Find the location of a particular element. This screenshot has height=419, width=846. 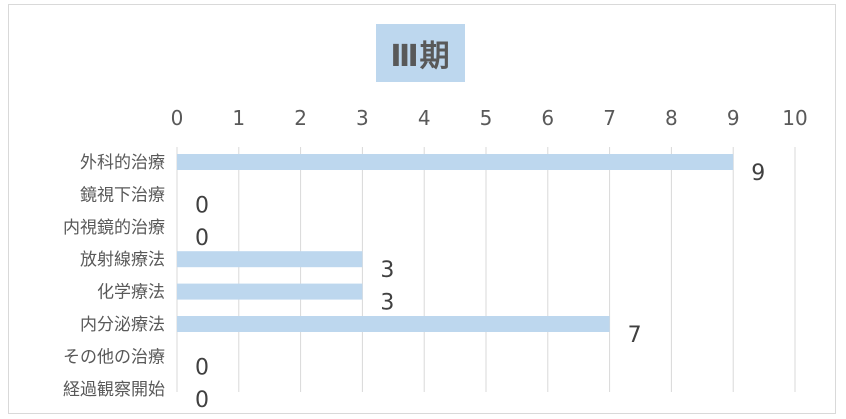

chart-title: Ⅲ期 is located at coordinates (420, 53).